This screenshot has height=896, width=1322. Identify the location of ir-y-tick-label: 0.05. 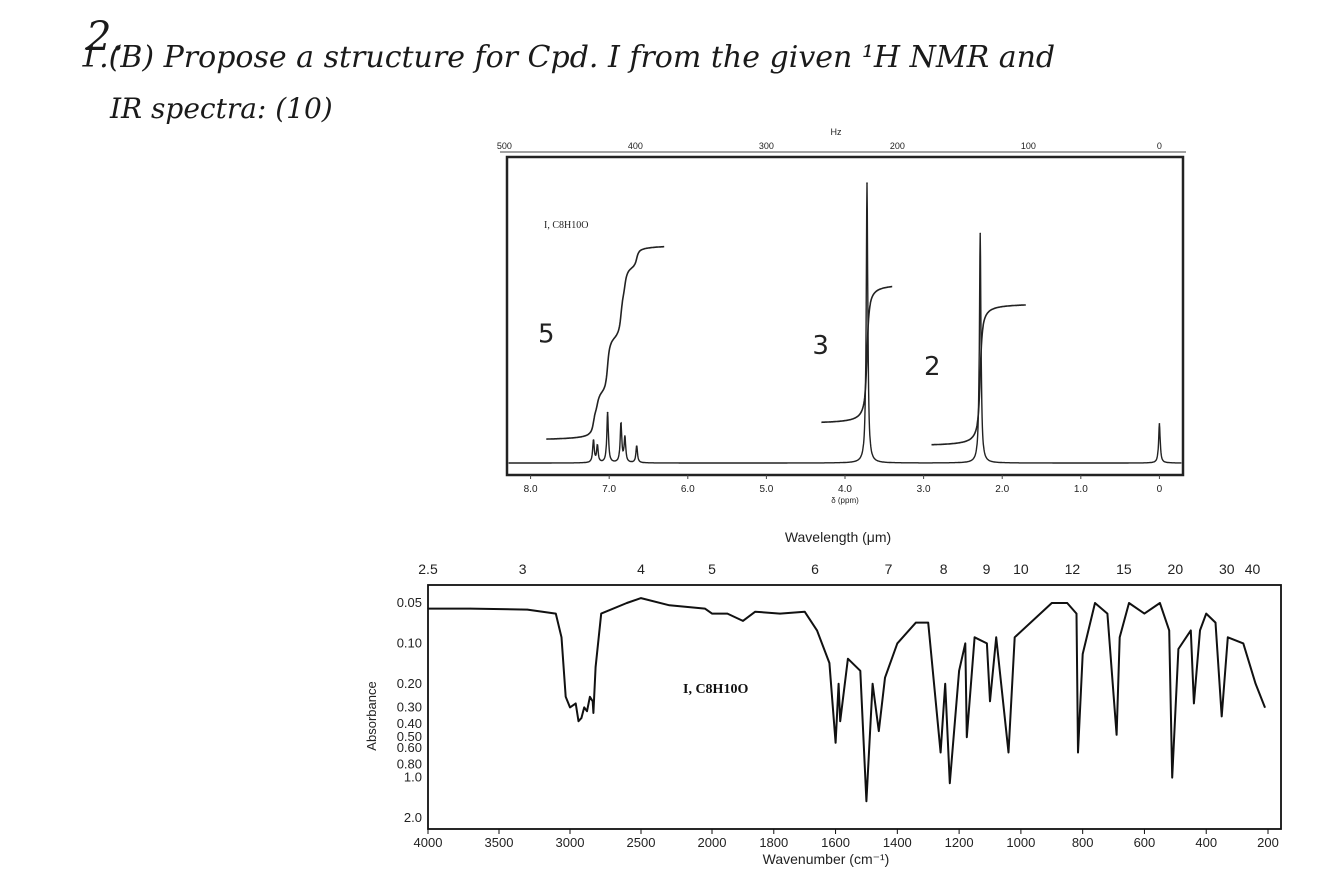
(409, 602).